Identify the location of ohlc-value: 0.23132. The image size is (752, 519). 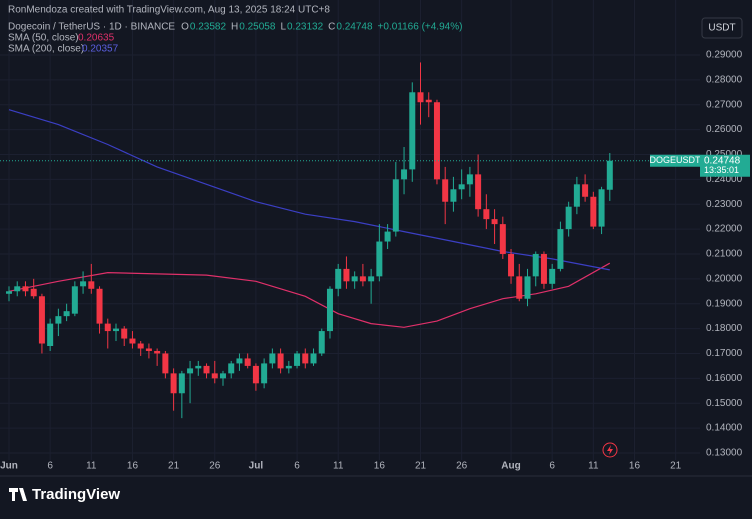
(305, 27).